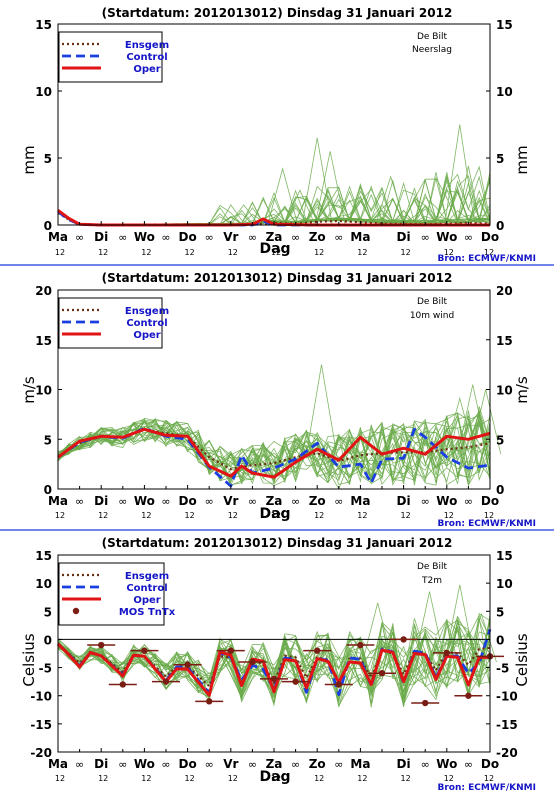 This screenshot has width=554, height=795. What do you see at coordinates (146, 588) in the screenshot?
I see `legend-label-control: Control` at bounding box center [146, 588].